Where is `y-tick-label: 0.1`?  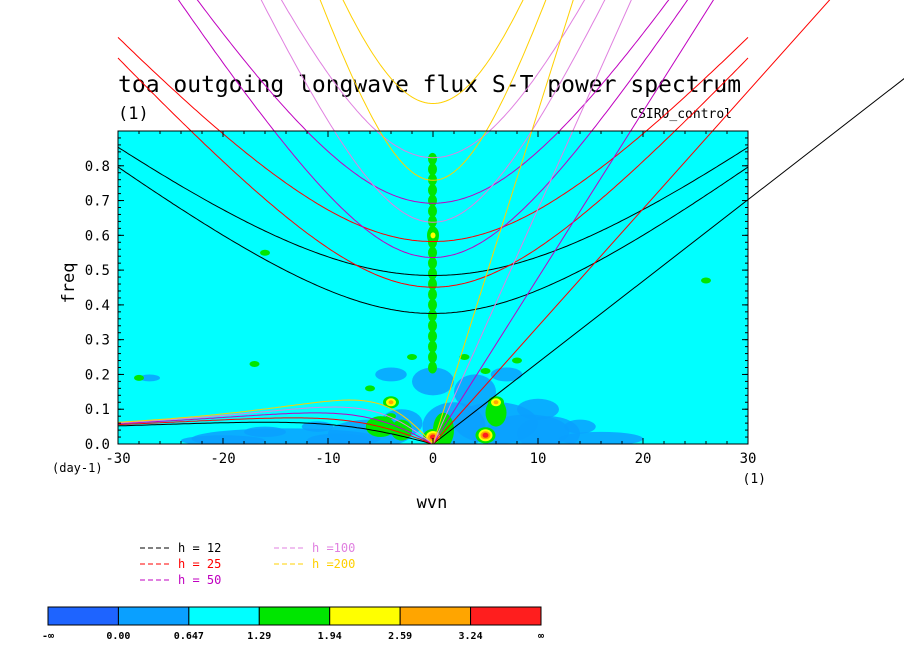 y-tick-label: 0.1 is located at coordinates (97, 410).